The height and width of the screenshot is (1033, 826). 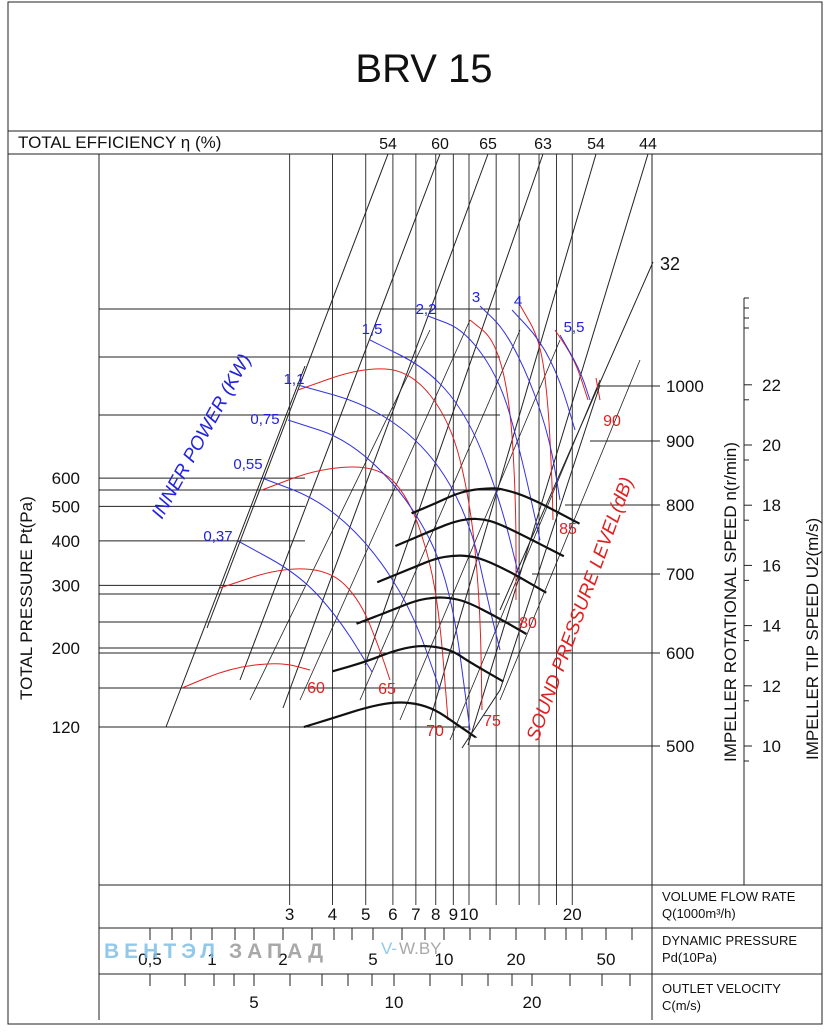 I want to click on efficiency-value-label: 65, so click(x=488, y=144).